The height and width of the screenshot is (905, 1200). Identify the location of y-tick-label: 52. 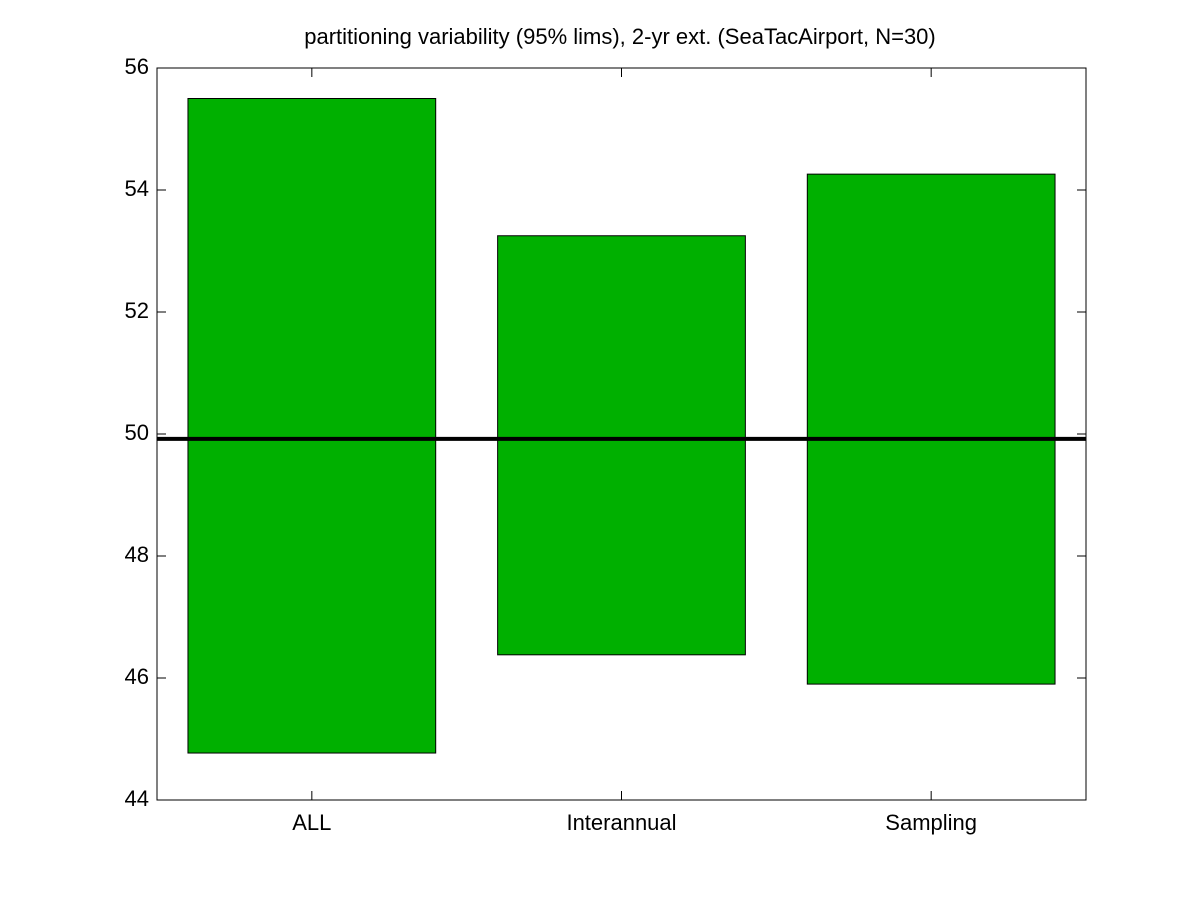
(137, 310).